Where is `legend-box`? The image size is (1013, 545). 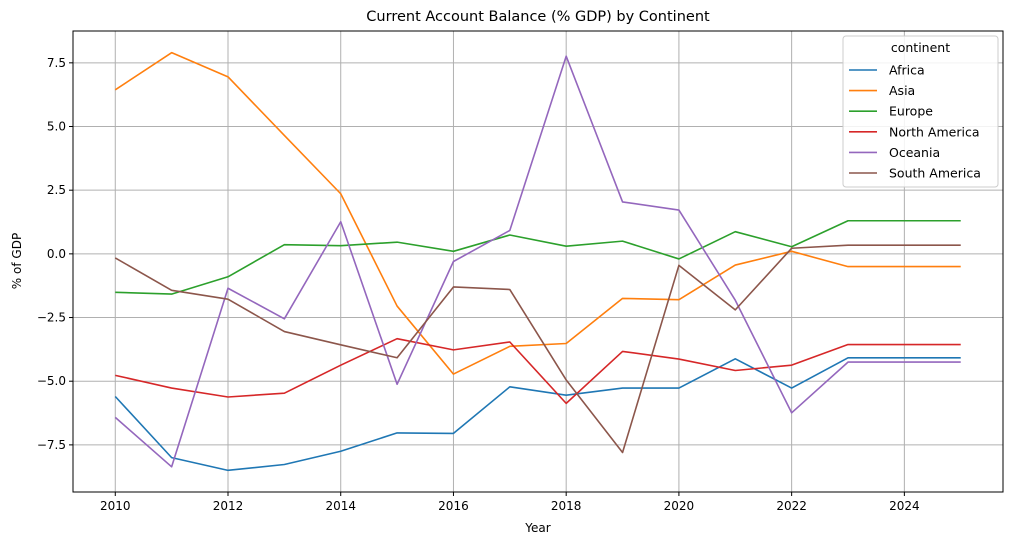
legend-box is located at coordinates (920, 111).